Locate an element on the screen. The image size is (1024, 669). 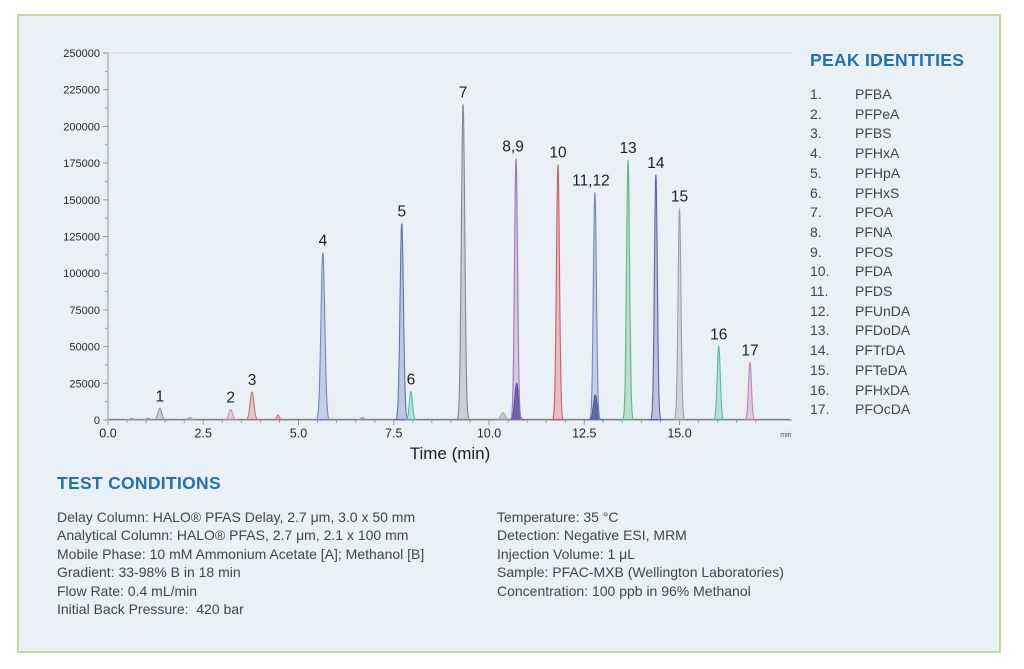
peak-identity-number: 7. is located at coordinates (816, 212).